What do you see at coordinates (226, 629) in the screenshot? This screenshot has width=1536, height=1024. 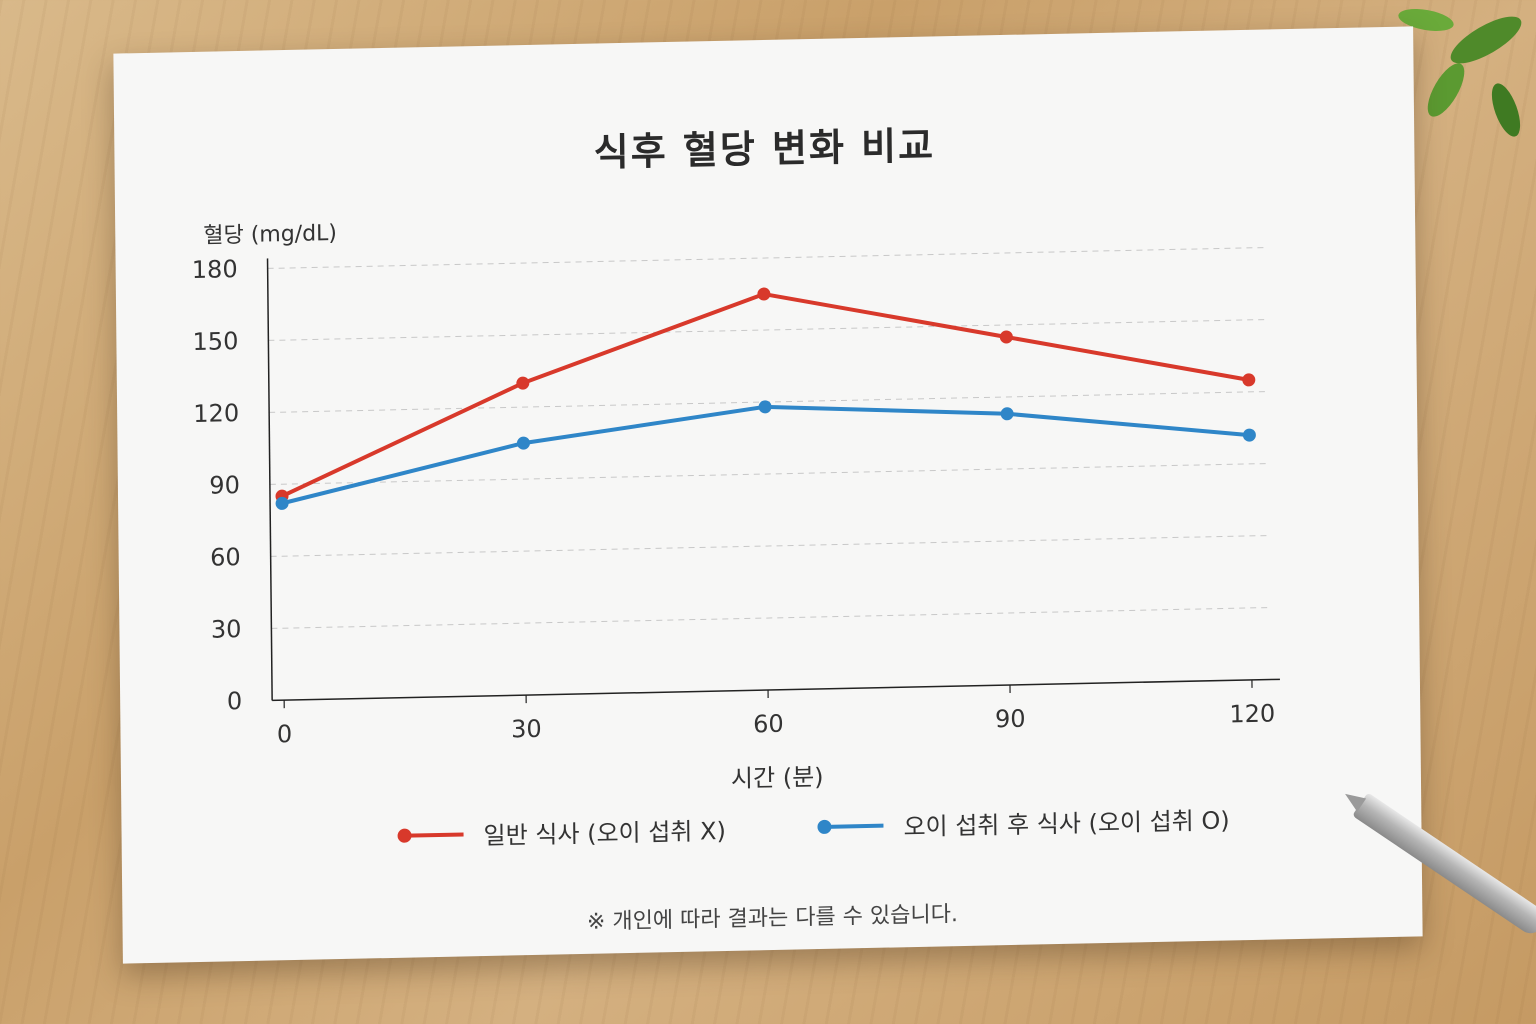 I see `y-tick-label: 30` at bounding box center [226, 629].